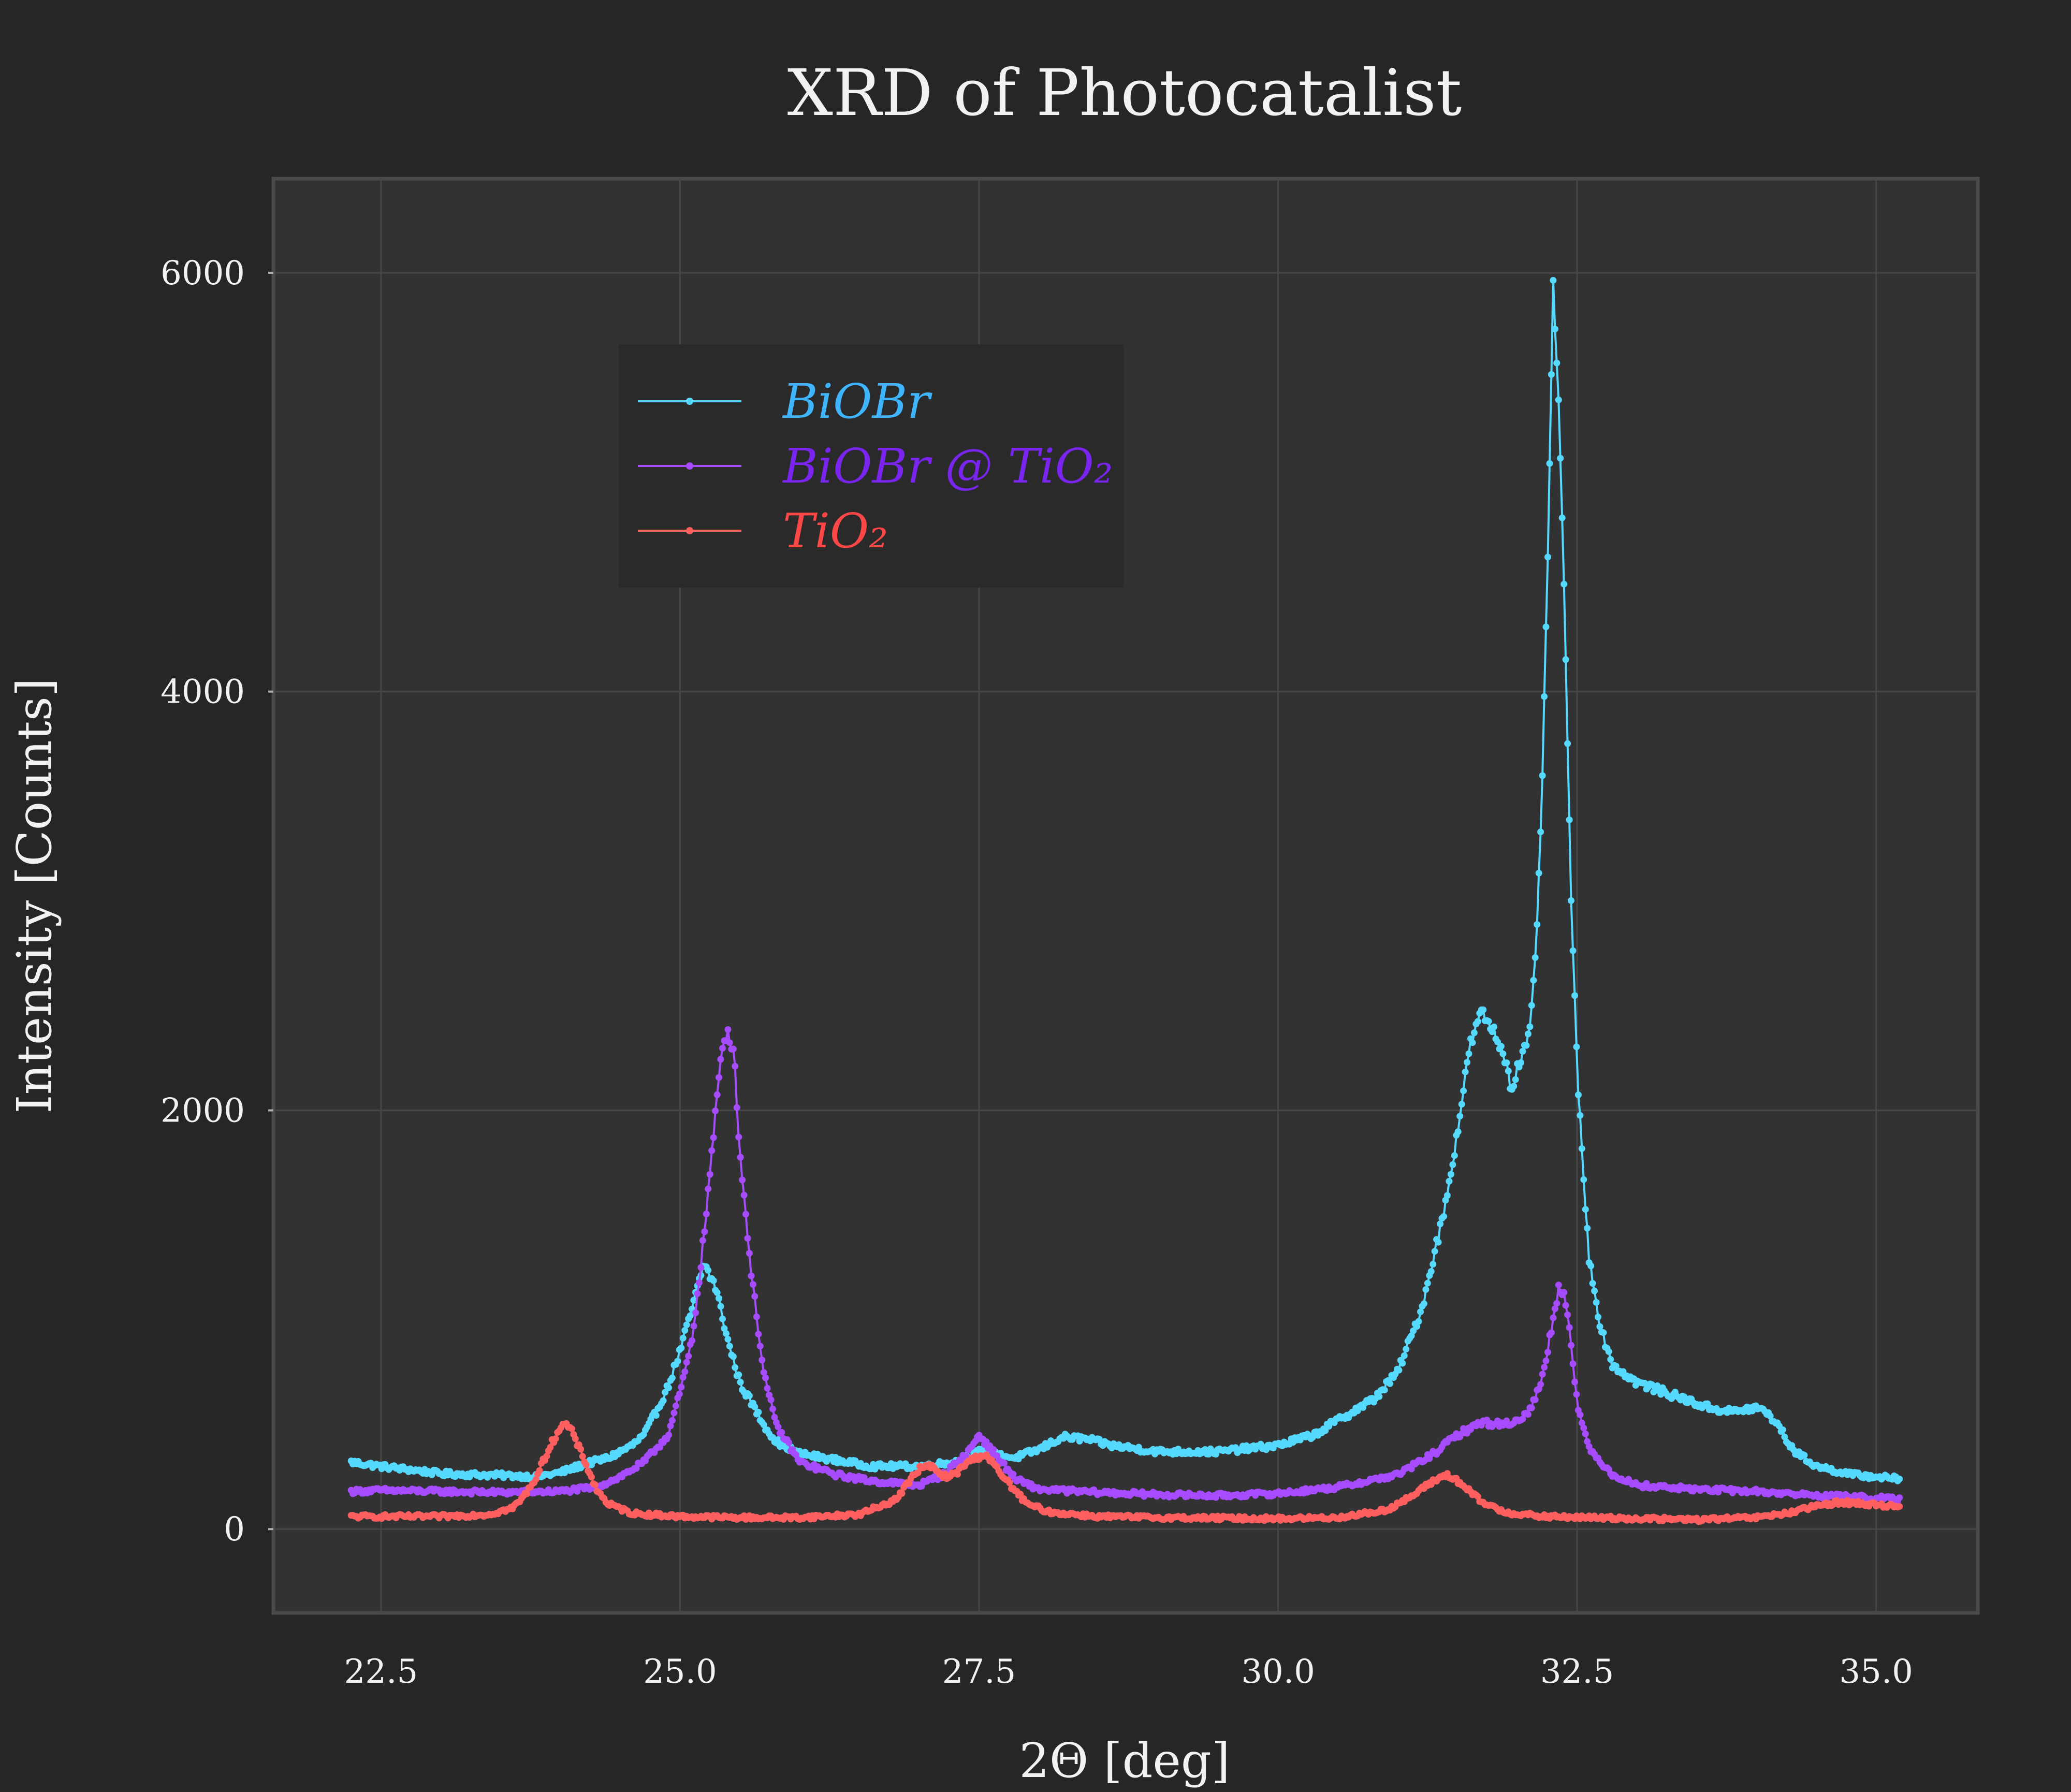 This screenshot has height=1792, width=2071. Describe the element at coordinates (979, 1672) in the screenshot. I see `x-tick-label: 27.5` at that location.